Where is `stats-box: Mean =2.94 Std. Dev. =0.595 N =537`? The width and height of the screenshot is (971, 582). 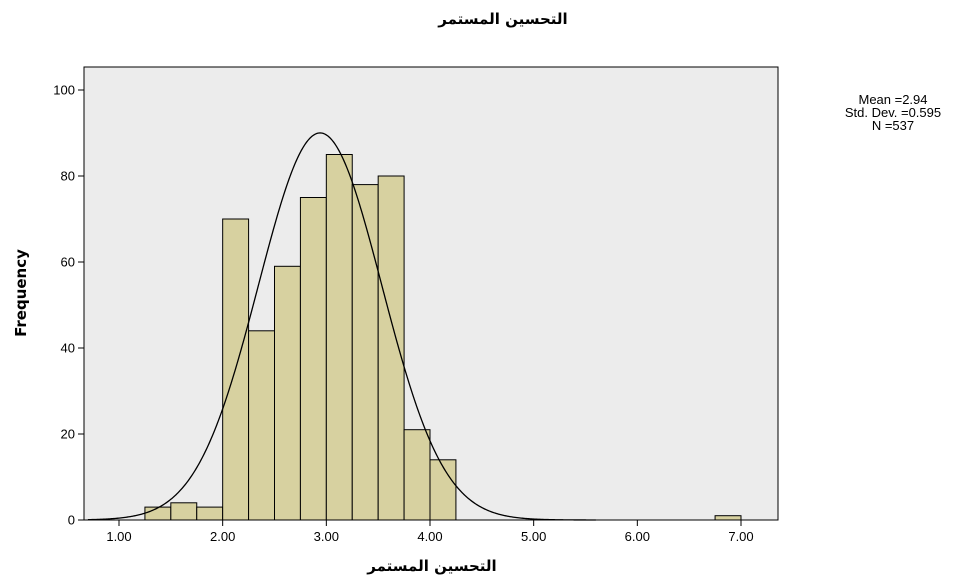
stats-box: Mean =2.94 Std. Dev. =0.595 N =537 is located at coordinates (893, 112).